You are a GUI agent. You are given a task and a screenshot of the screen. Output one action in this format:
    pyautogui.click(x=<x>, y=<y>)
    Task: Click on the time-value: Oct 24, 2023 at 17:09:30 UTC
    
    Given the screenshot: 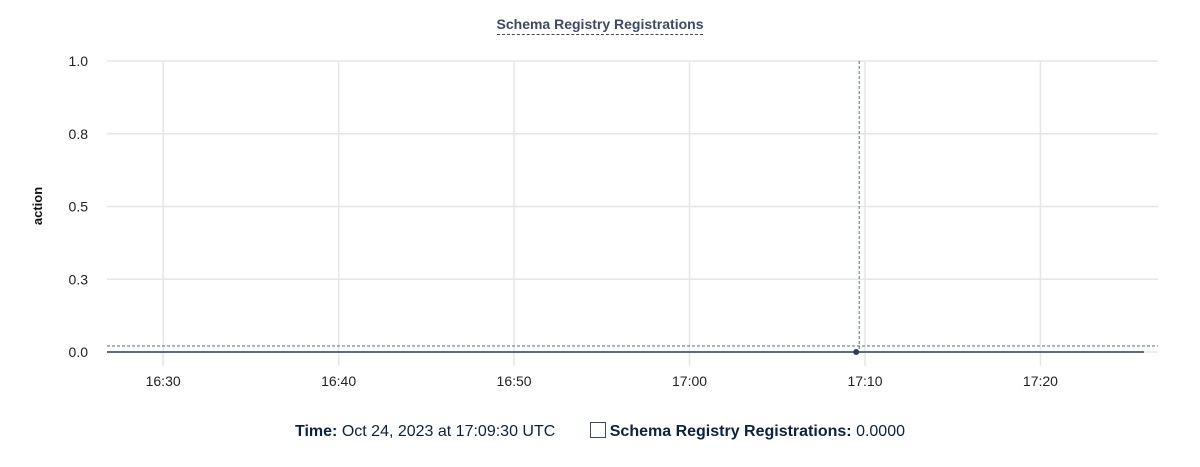 What is the action you would take?
    pyautogui.click(x=448, y=431)
    